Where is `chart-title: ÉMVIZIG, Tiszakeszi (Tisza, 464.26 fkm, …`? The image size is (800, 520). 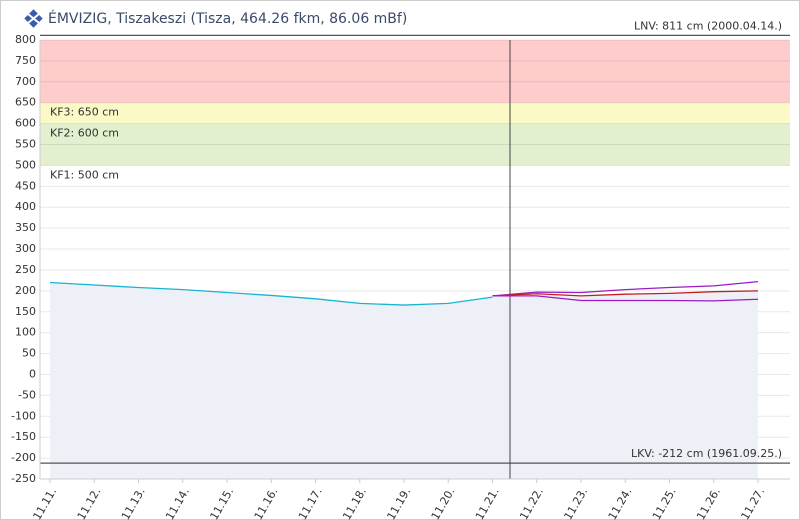 chart-title: ÉMVIZIG, Tiszakeszi (Tisza, 464.26 fkm, … is located at coordinates (227, 18).